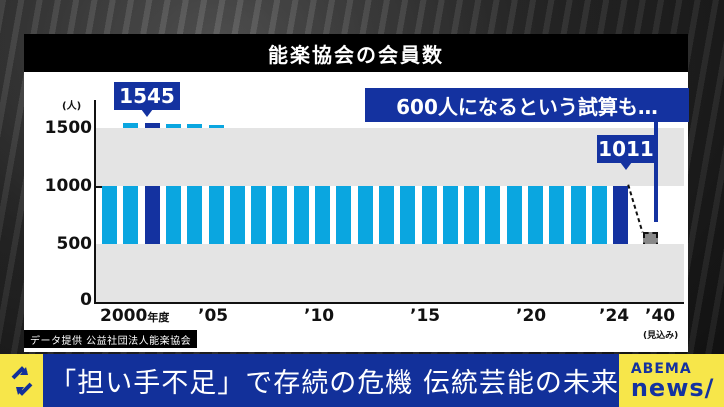  Describe the element at coordinates (356, 53) in the screenshot. I see `chart-title: 能楽協会の会員数` at that location.